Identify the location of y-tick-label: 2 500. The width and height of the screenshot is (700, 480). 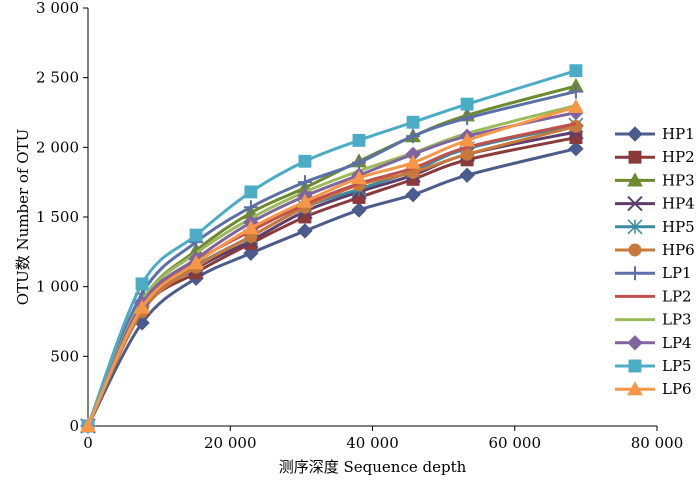
(57, 78).